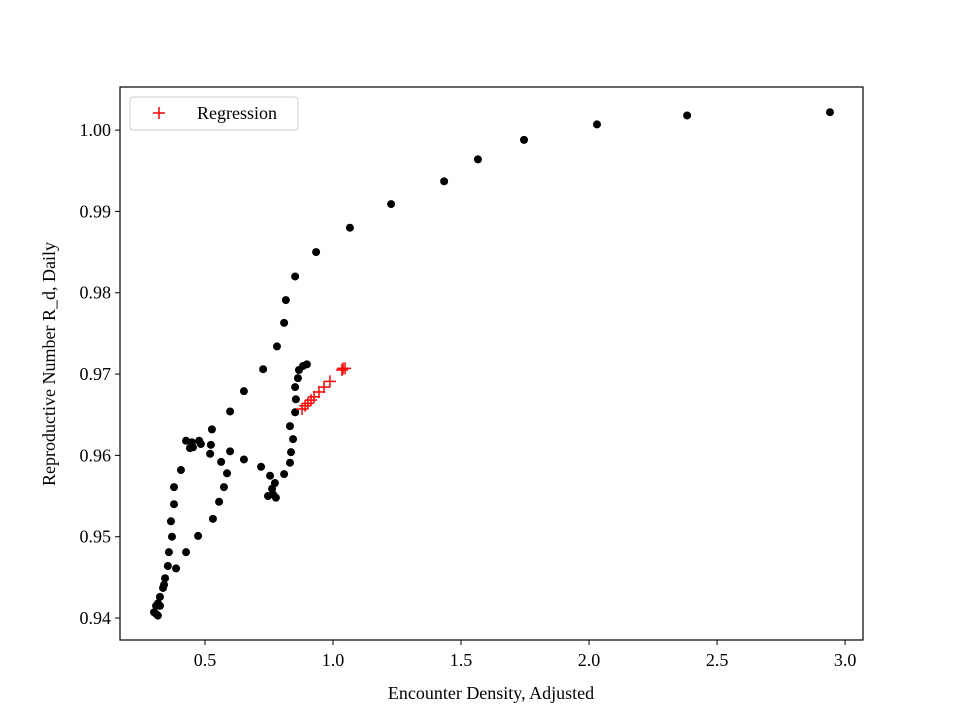  I want to click on y-tick-label: 0.96, so click(96, 455).